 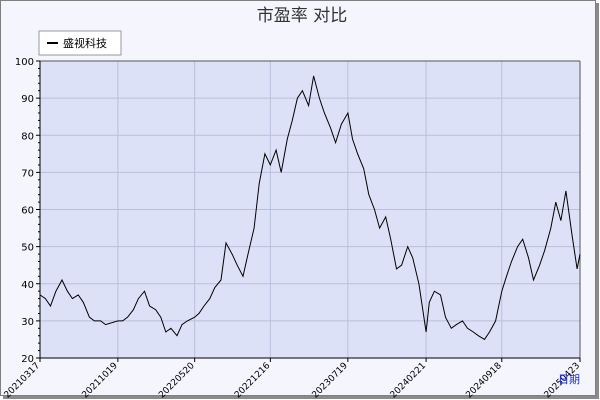 I want to click on y-tick-label: 60, so click(x=27, y=211).